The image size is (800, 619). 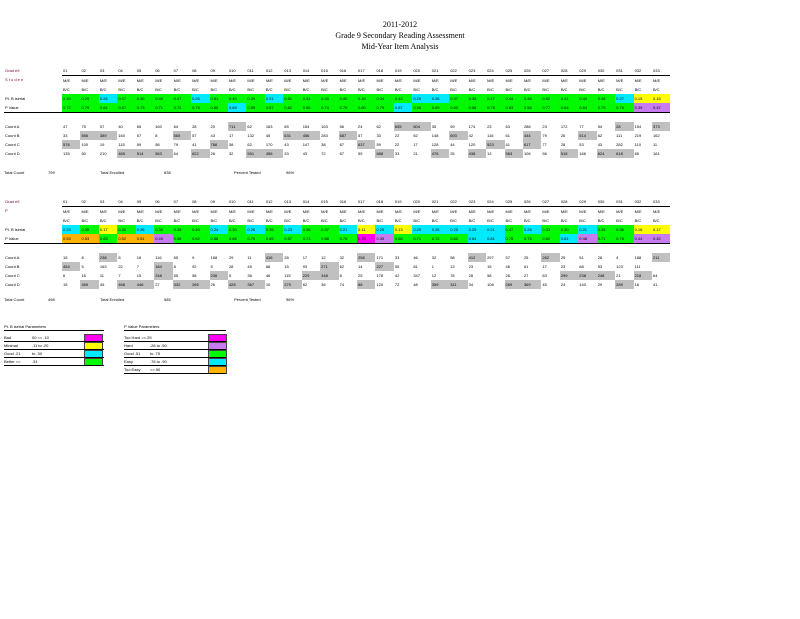 What do you see at coordinates (255, 98) in the screenshot?
I see `pt-biserial-value: 0.39` at bounding box center [255, 98].